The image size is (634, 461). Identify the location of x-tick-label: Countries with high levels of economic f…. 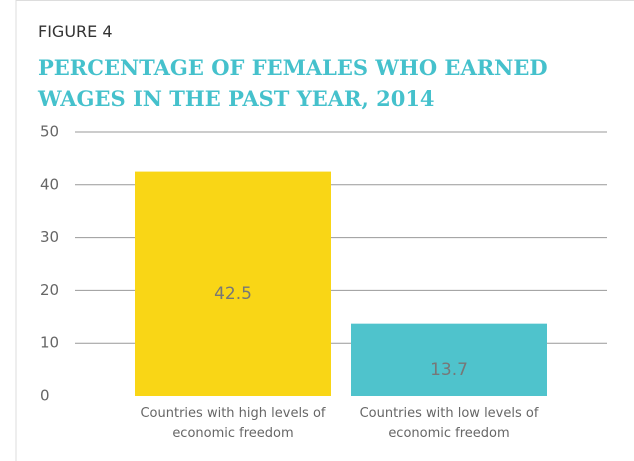
(233, 423).